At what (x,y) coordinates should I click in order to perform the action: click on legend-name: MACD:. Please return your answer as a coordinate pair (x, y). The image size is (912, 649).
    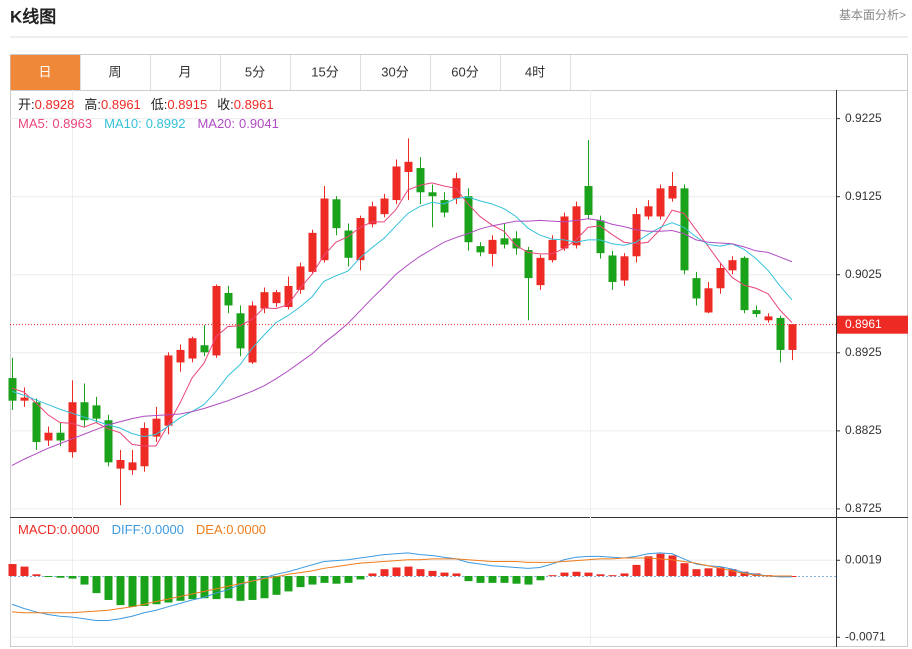
    Looking at the image, I should click on (39, 529).